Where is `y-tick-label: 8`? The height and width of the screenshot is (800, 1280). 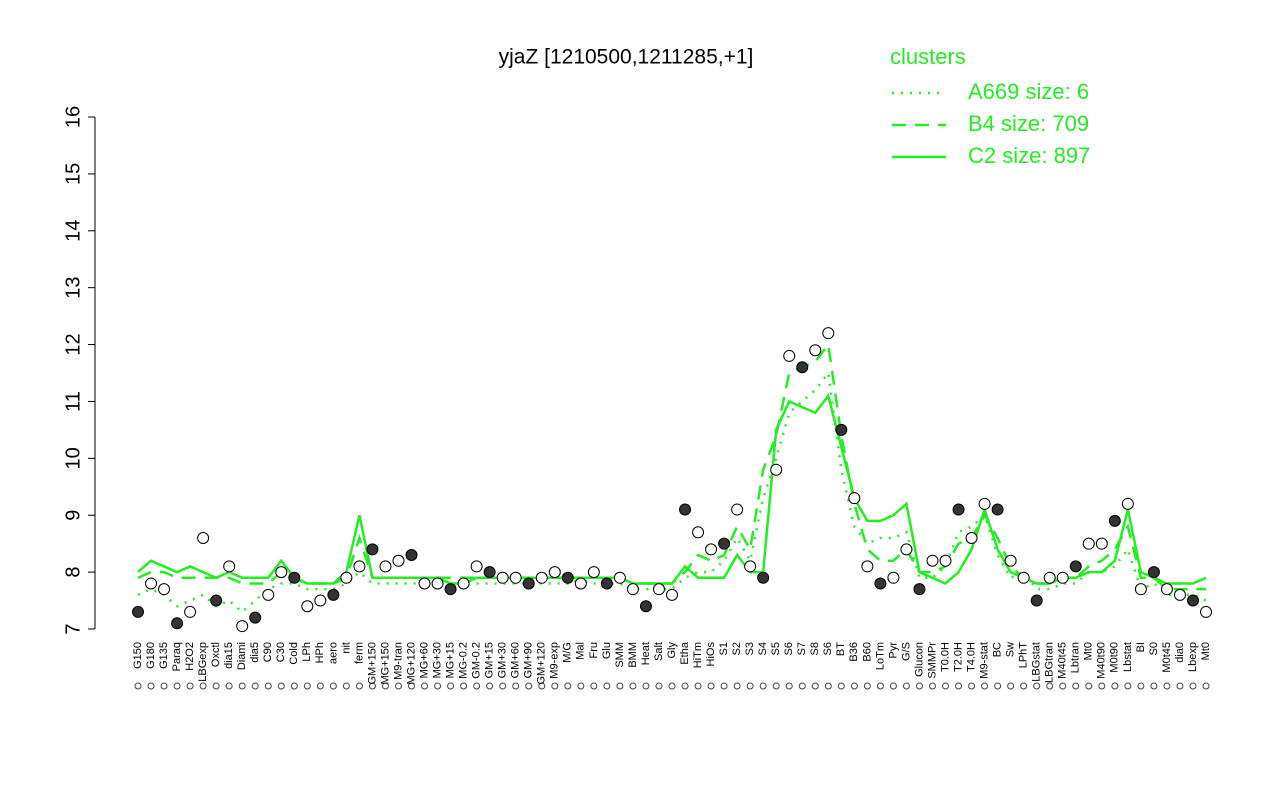
y-tick-label: 8 is located at coordinates (73, 572).